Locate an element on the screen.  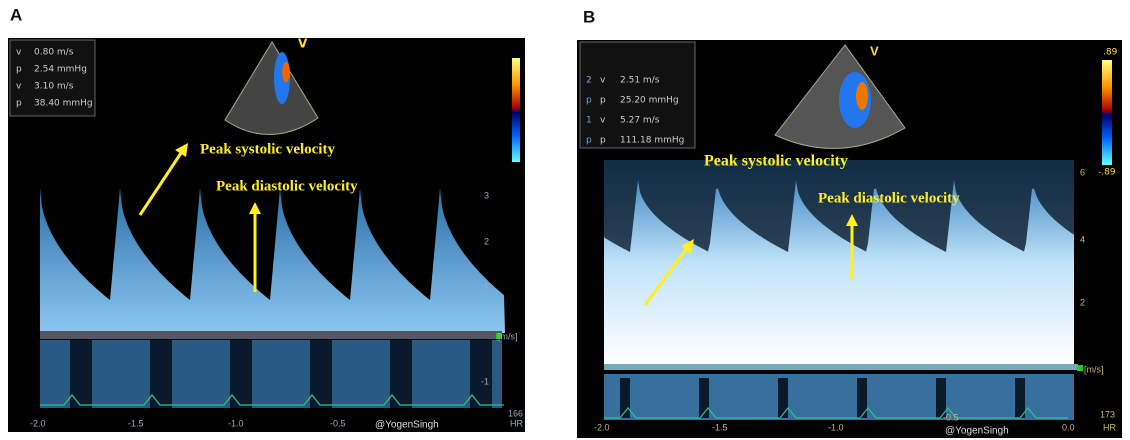
readout-value: 5.27 m/s is located at coordinates (640, 121).